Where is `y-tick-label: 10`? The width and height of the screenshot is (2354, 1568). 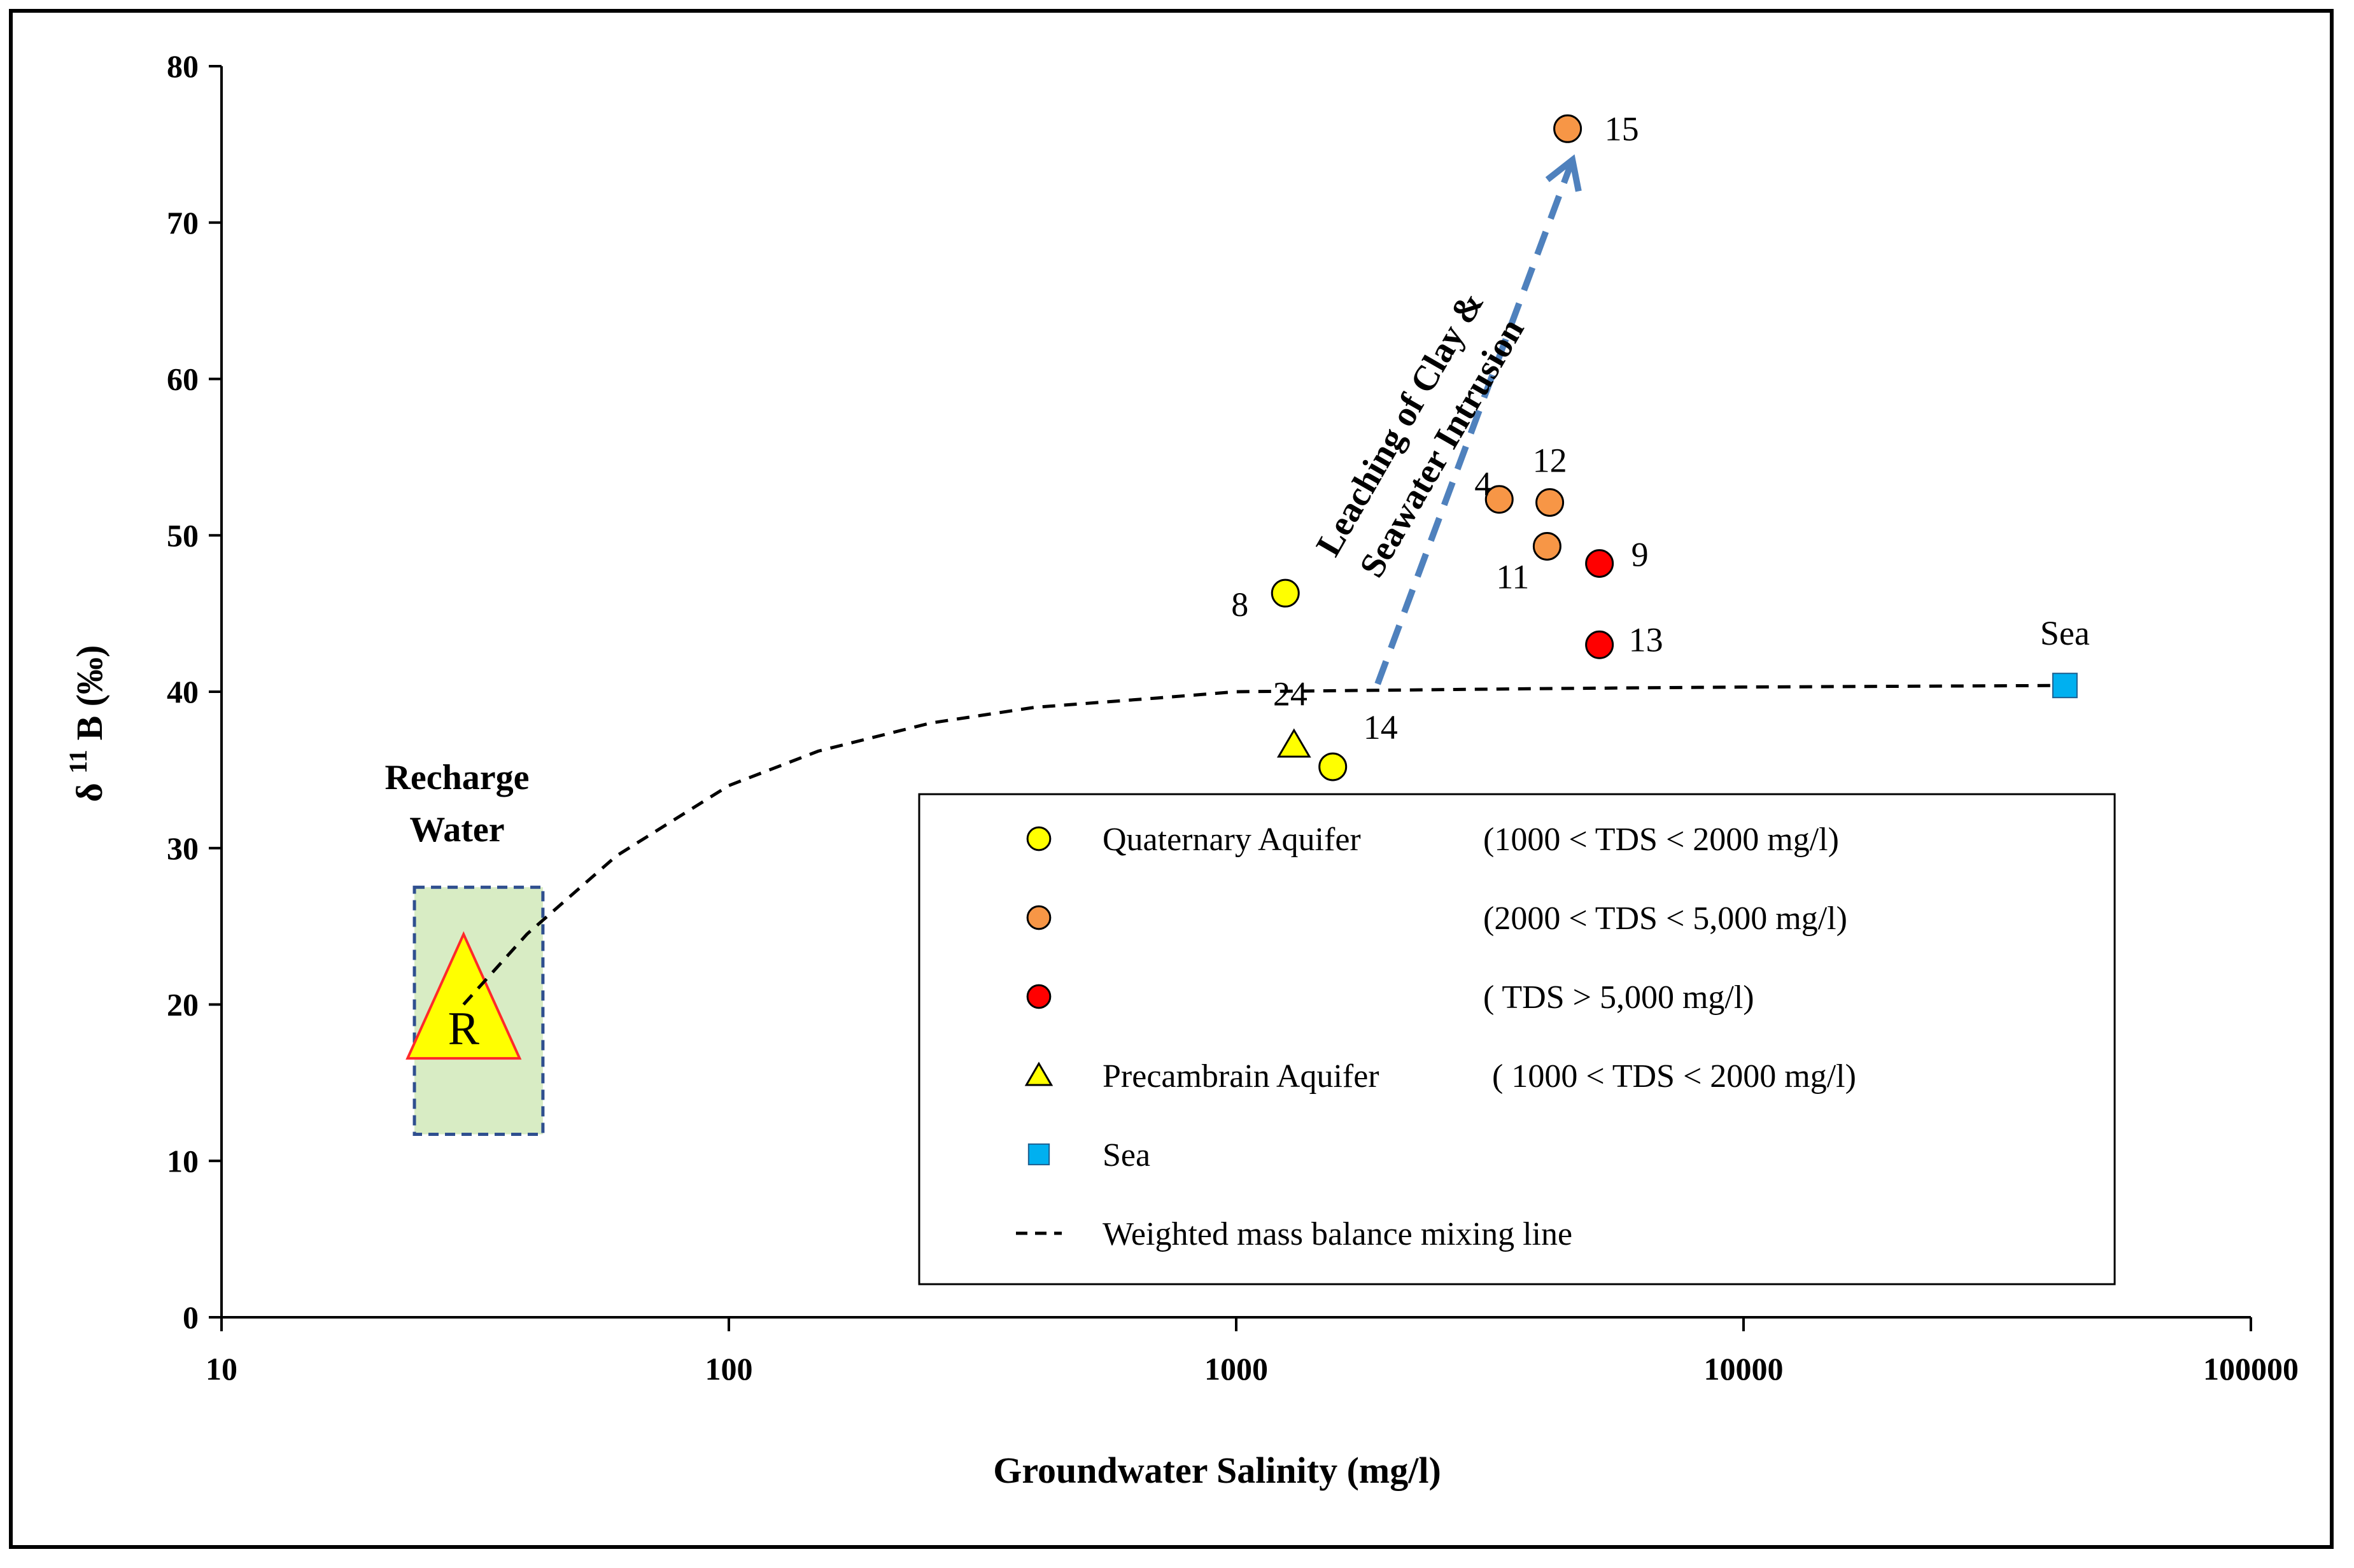
y-tick-label: 10 is located at coordinates (183, 1161).